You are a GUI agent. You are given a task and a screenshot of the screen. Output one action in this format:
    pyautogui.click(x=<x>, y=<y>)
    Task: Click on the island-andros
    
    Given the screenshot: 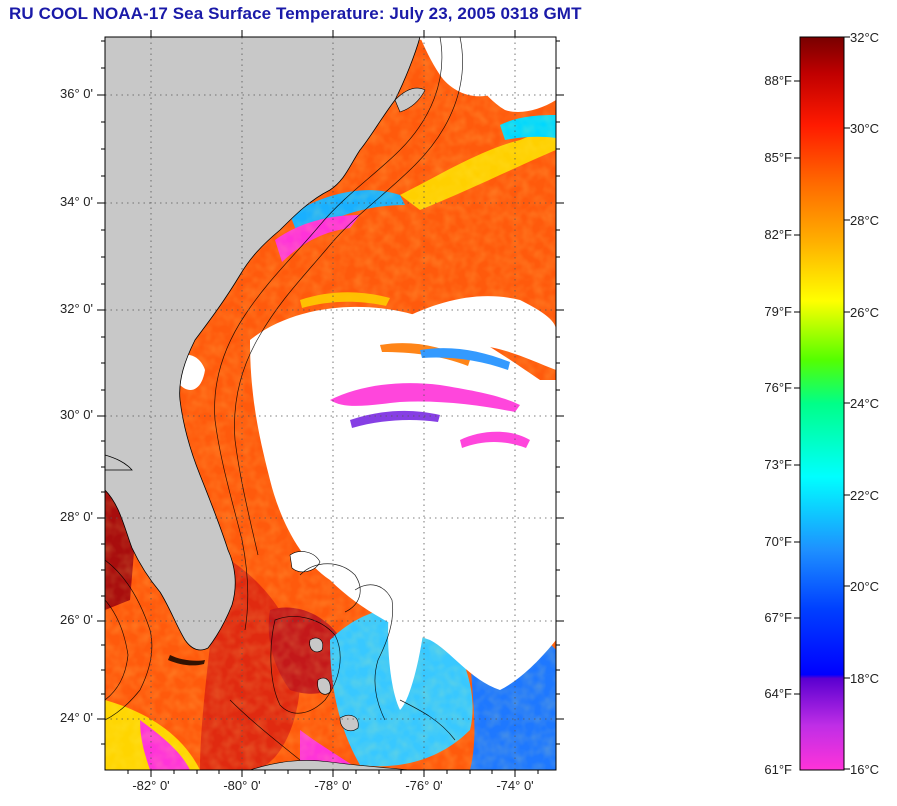 What is the action you would take?
    pyautogui.click(x=316, y=645)
    